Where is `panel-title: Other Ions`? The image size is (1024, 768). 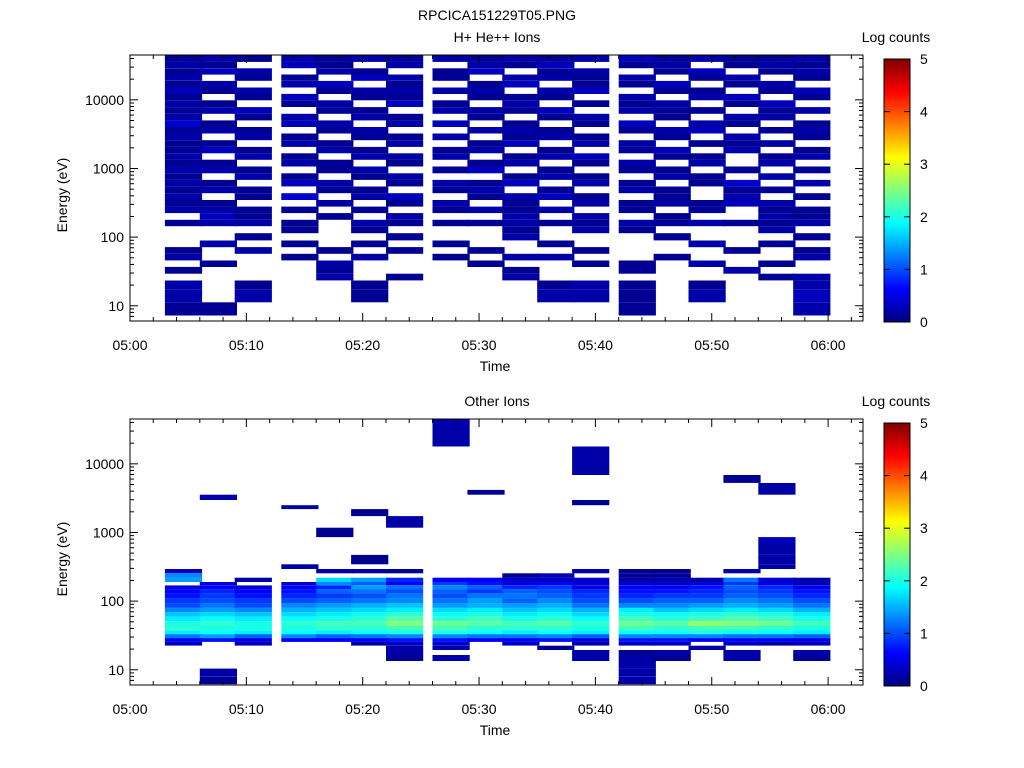
panel-title: Other Ions is located at coordinates (496, 401).